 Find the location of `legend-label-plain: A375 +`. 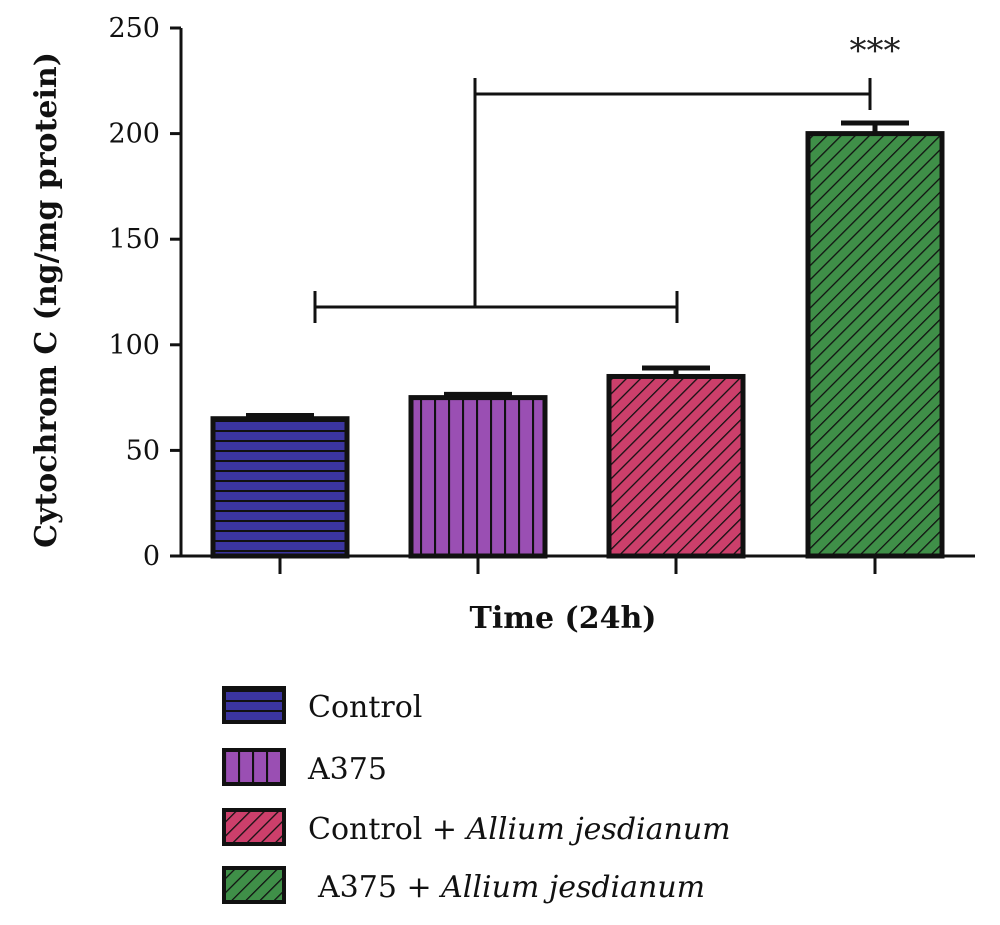

legend-label-plain: A375 + is located at coordinates (379, 887).